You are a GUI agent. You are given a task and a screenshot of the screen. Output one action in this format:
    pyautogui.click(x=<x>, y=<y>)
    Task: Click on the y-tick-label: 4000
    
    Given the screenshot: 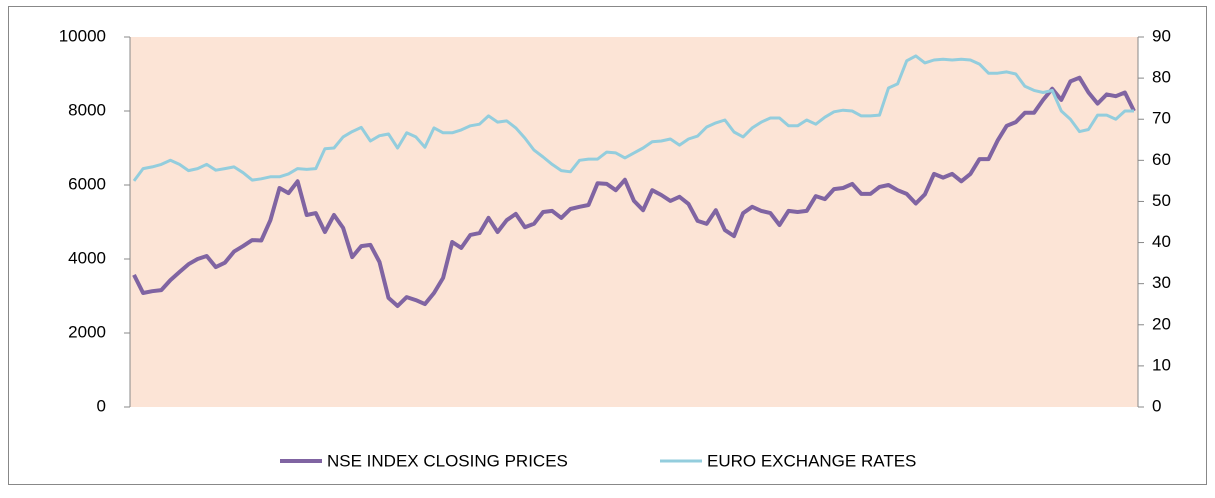 What is the action you would take?
    pyautogui.click(x=87, y=257)
    